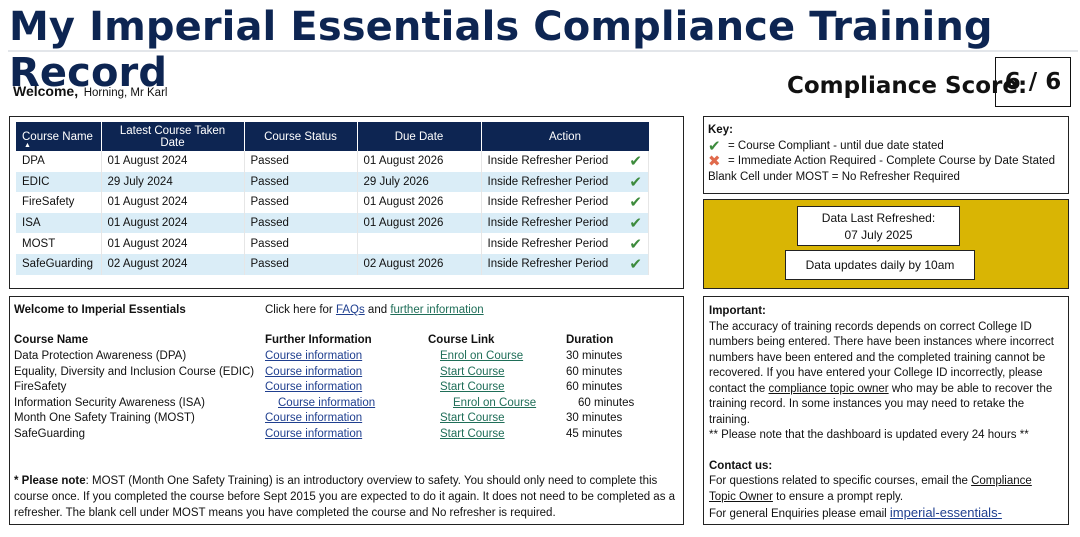 This screenshot has height=537, width=1080. I want to click on col-header-action: Action, so click(565, 136).